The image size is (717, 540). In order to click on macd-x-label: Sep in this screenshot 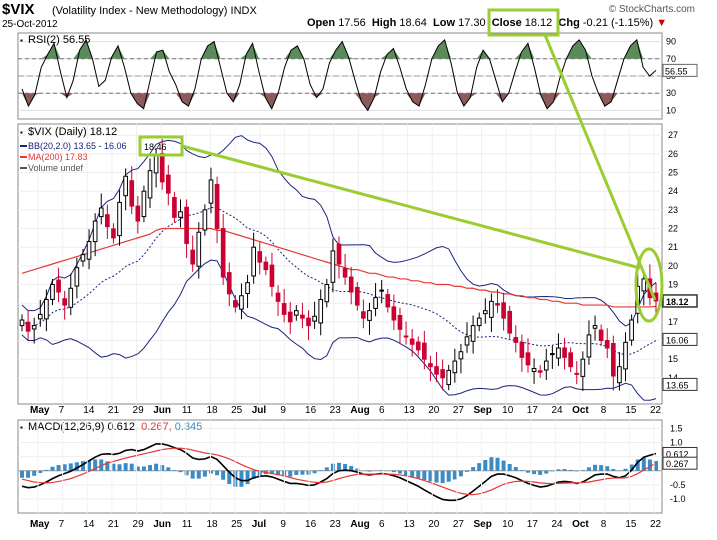, I will do `click(483, 524)`.